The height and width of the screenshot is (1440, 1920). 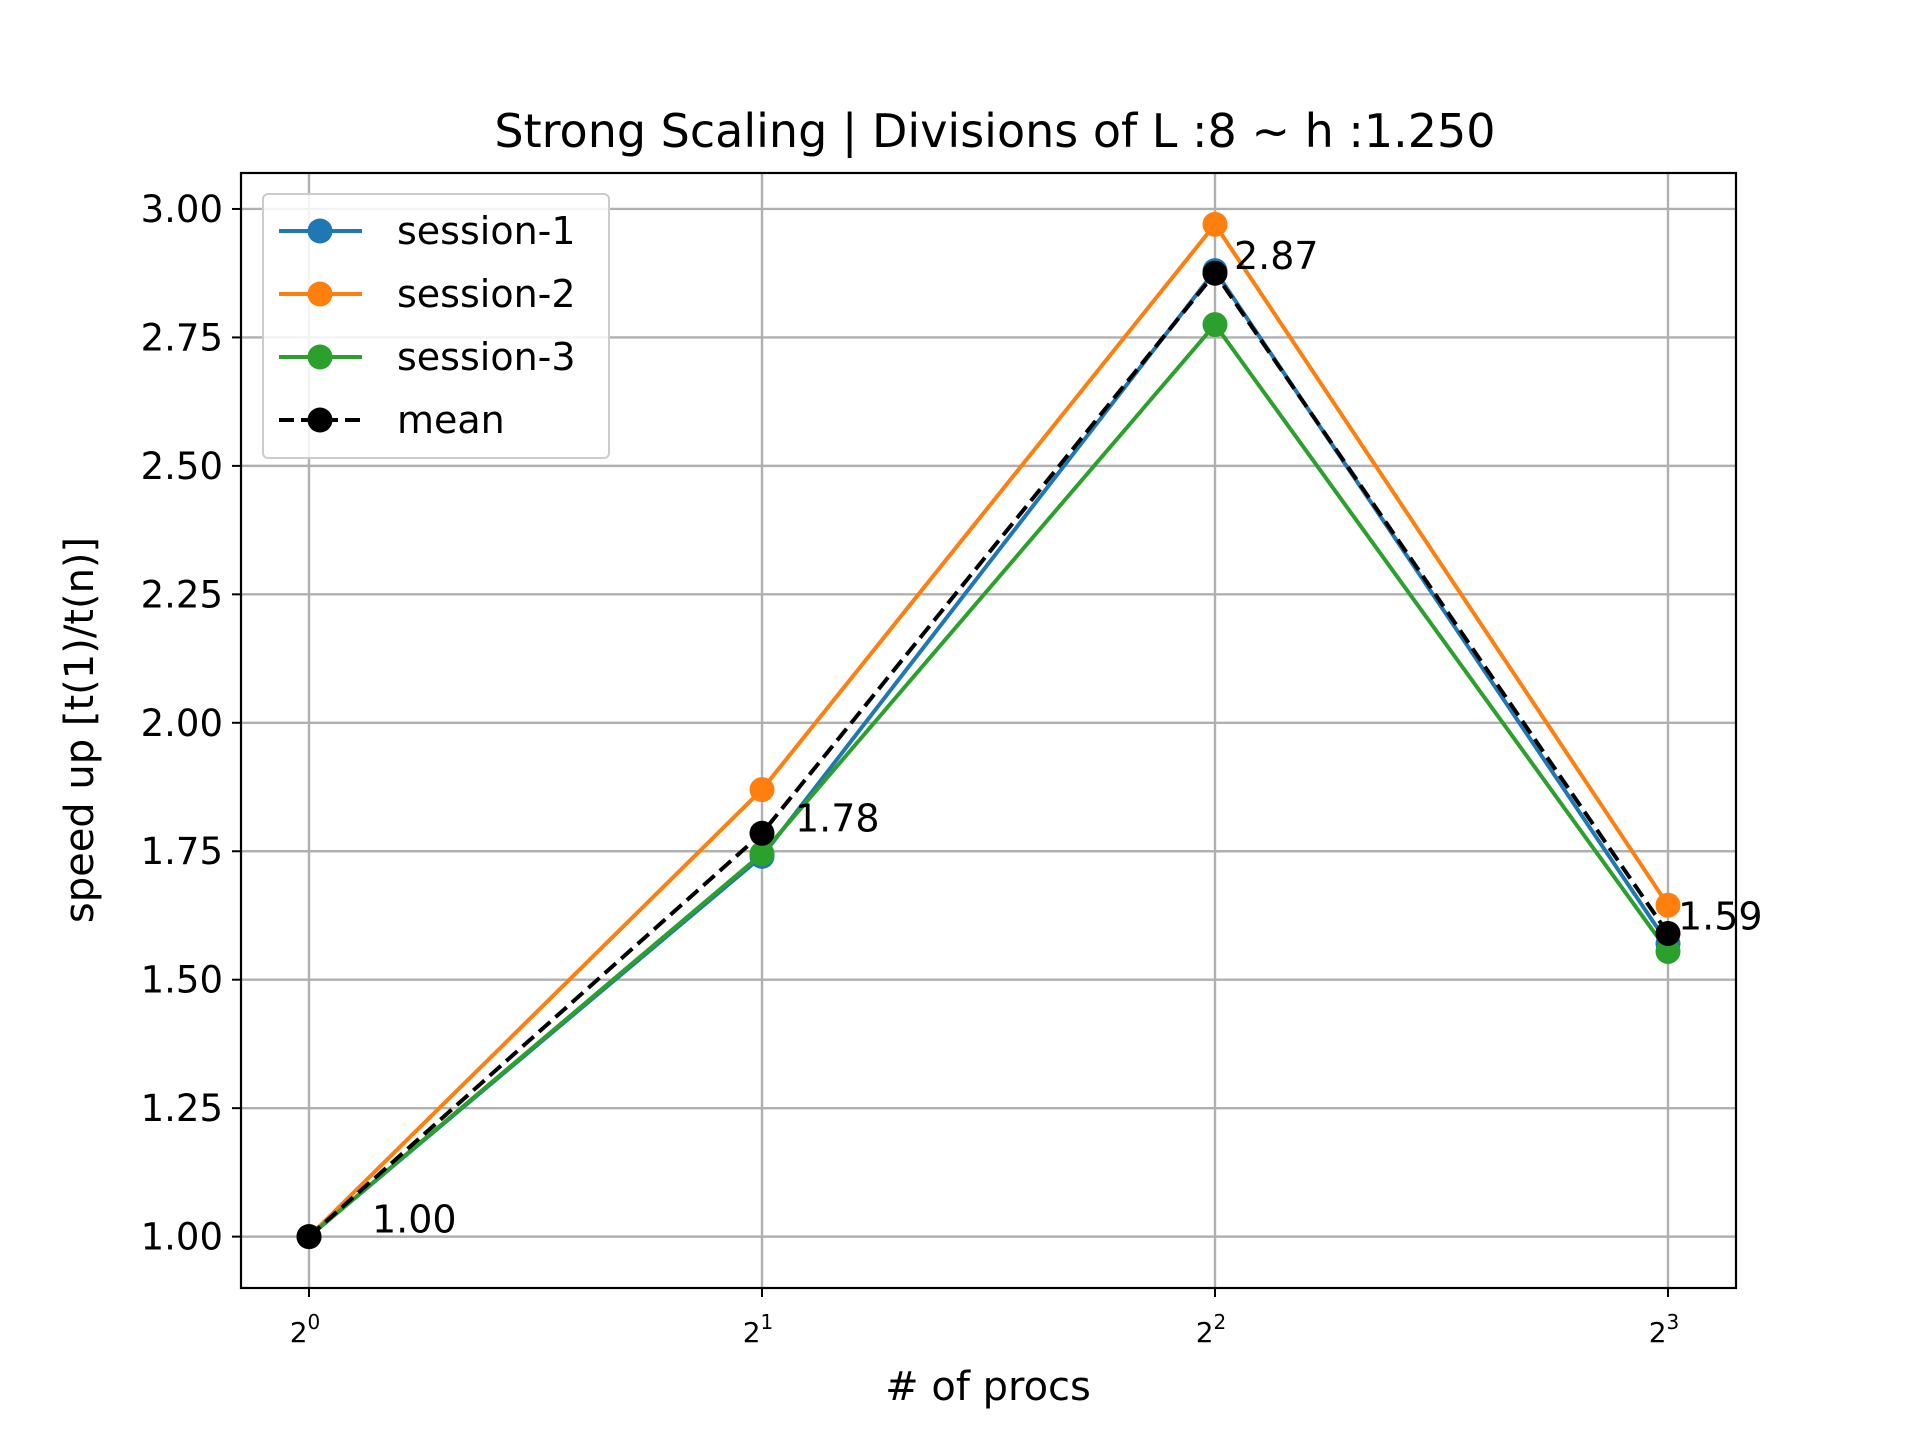 I want to click on y-tick-label: 1.25, so click(x=182, y=1108).